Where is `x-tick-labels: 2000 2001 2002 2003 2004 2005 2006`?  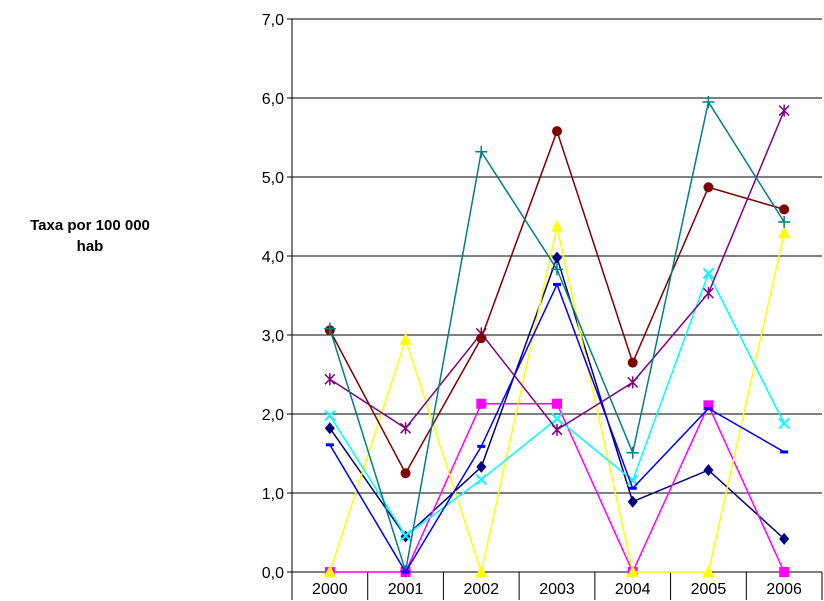
x-tick-labels: 2000 2001 2002 2003 2004 2005 2006 is located at coordinates (557, 589).